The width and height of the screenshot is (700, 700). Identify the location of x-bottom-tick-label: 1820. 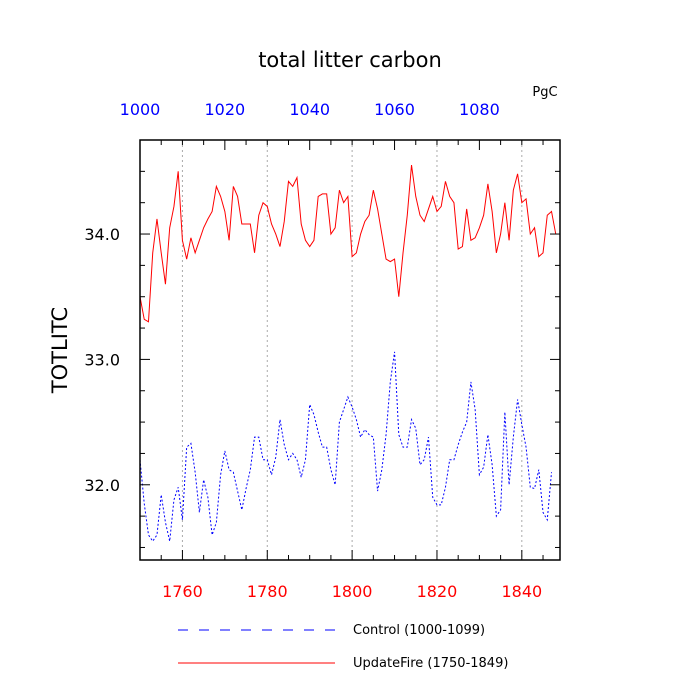
(437, 591).